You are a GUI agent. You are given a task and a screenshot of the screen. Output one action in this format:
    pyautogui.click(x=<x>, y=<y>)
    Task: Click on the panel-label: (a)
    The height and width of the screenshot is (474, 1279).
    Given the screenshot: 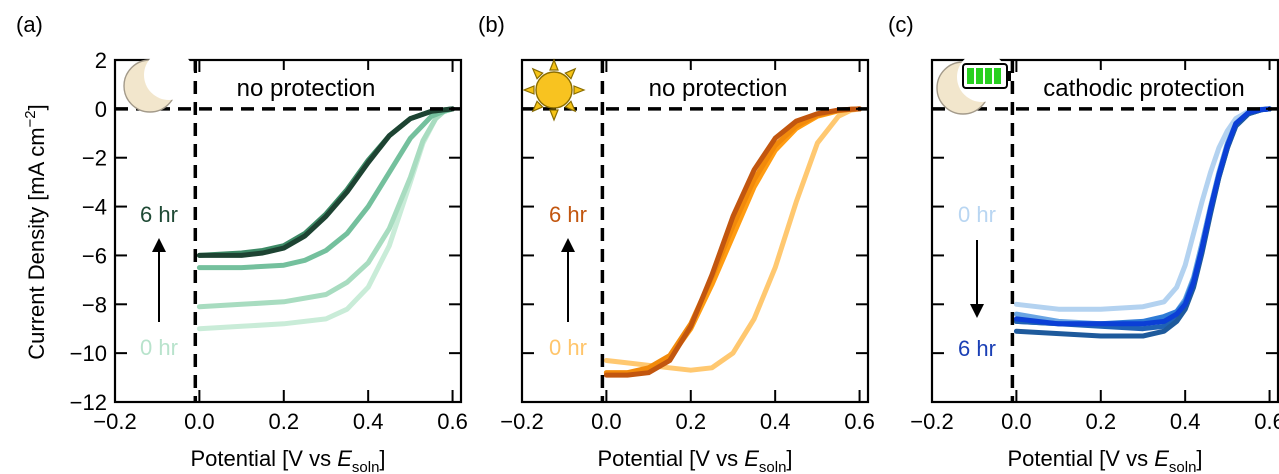 What is the action you would take?
    pyautogui.click(x=29, y=24)
    